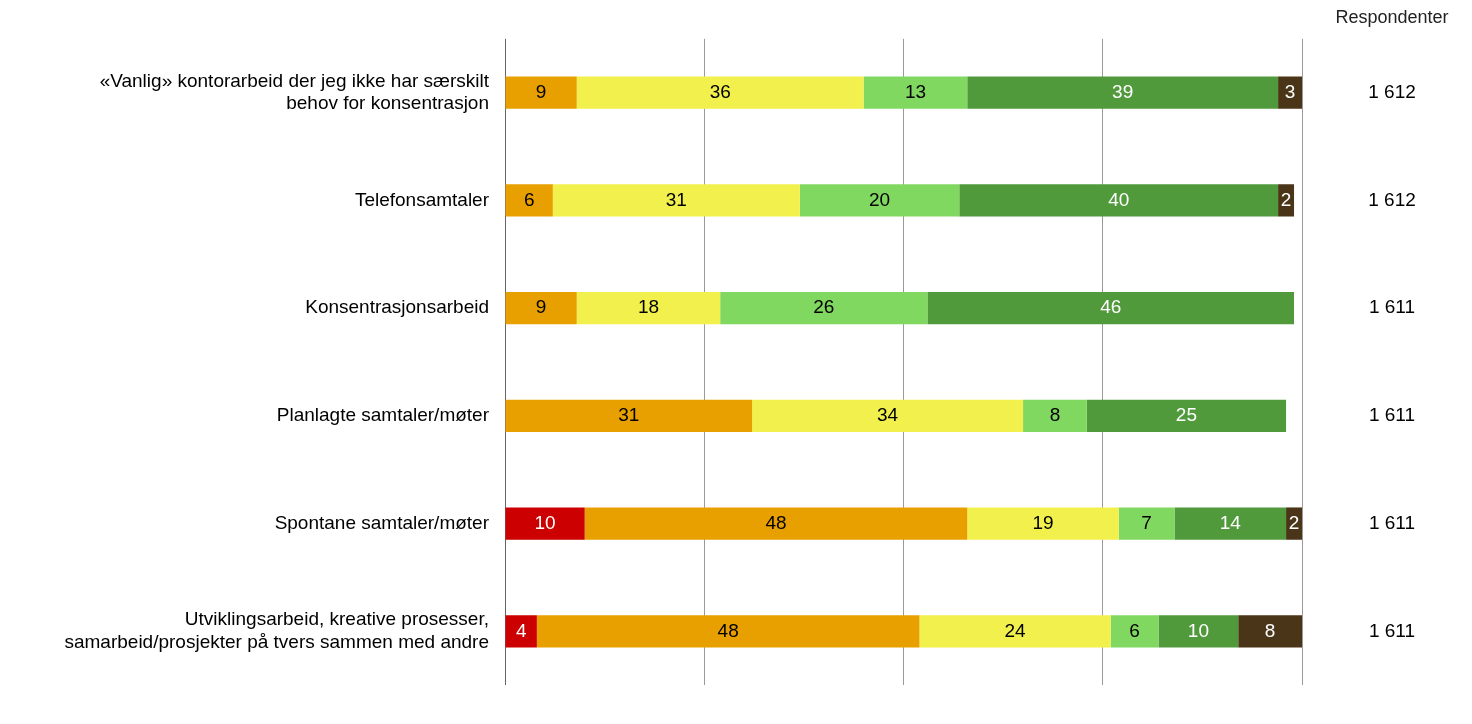  I want to click on data-label: 40, so click(1119, 199).